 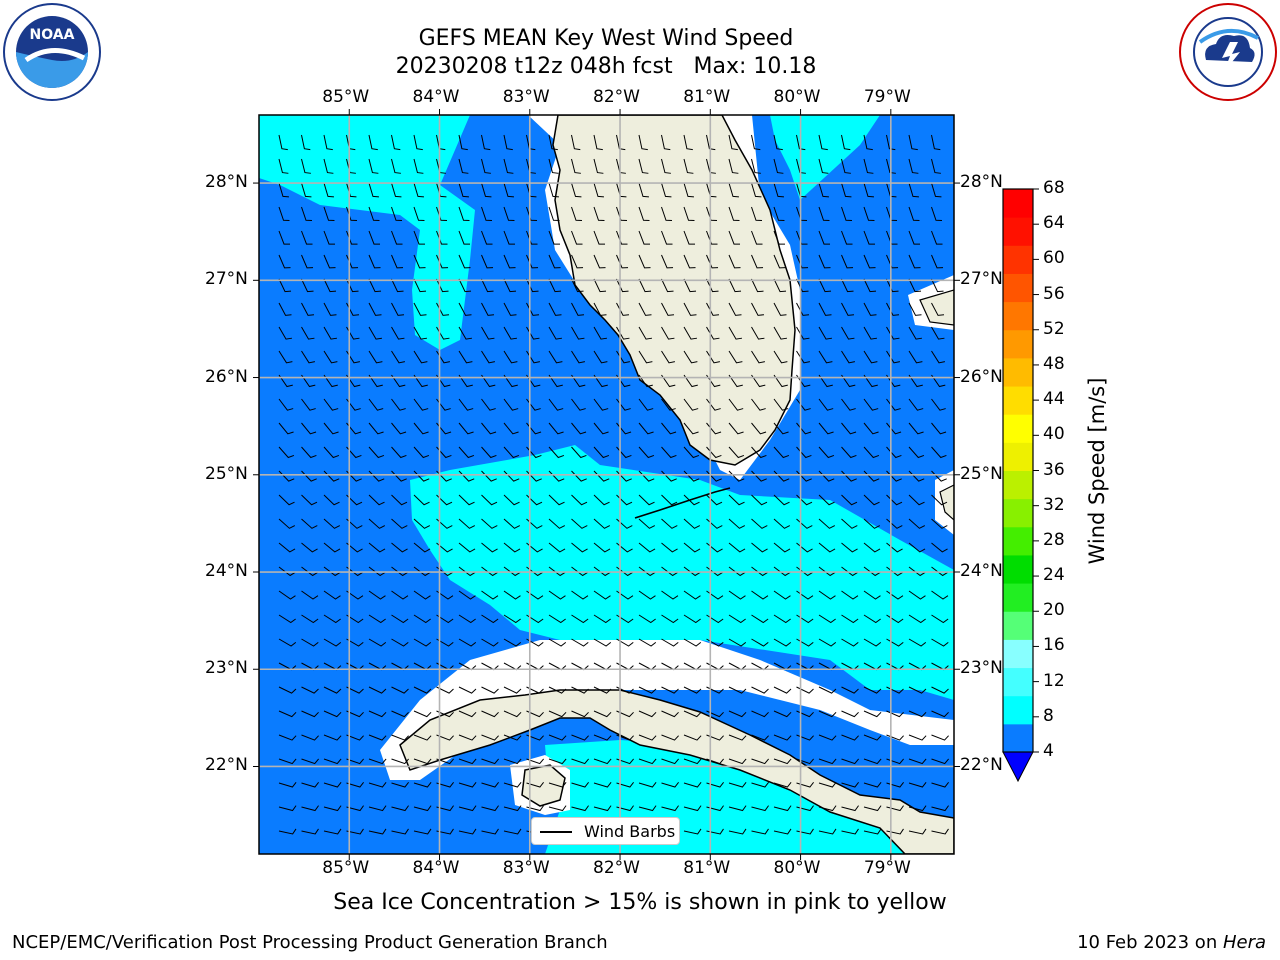 What do you see at coordinates (981, 182) in the screenshot?
I see `latitude-tick-label: 28°N` at bounding box center [981, 182].